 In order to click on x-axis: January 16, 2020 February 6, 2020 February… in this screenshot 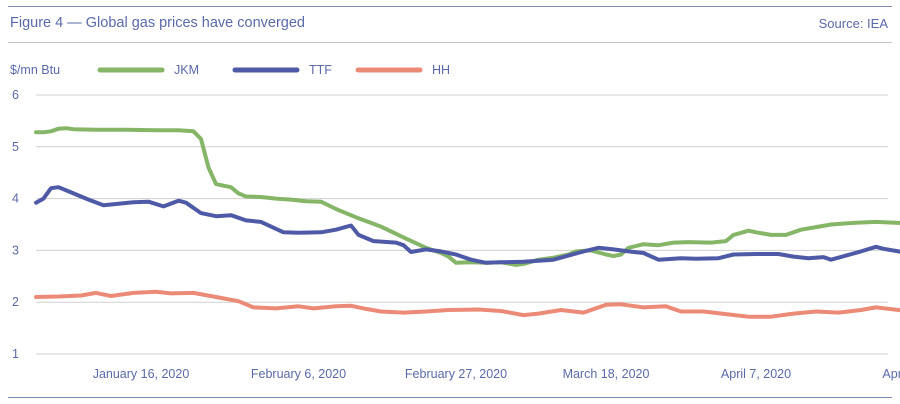, I will do `click(496, 374)`.